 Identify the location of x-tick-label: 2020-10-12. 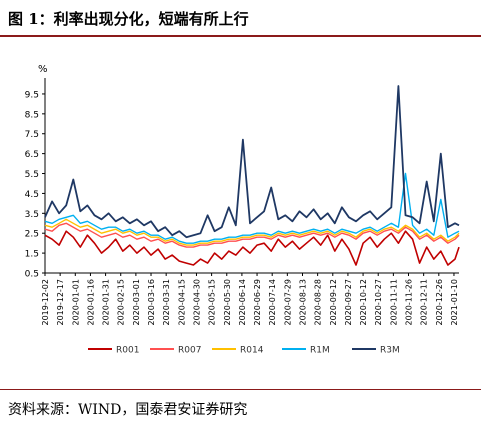
(363, 302).